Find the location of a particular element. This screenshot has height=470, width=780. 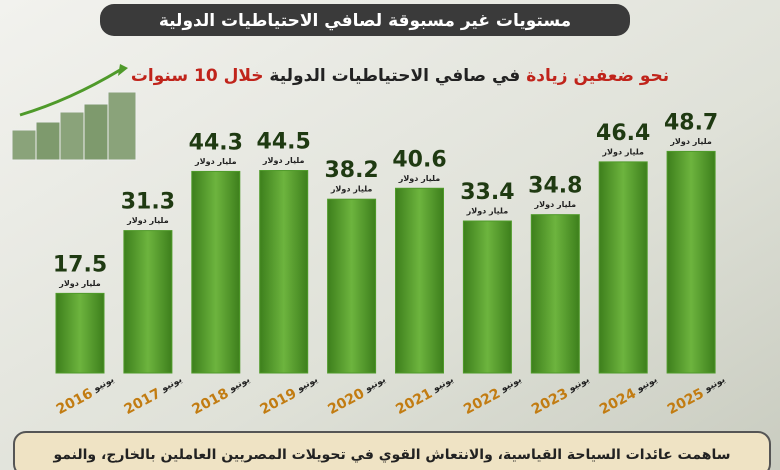

value-label: 31.3 is located at coordinates (148, 202).